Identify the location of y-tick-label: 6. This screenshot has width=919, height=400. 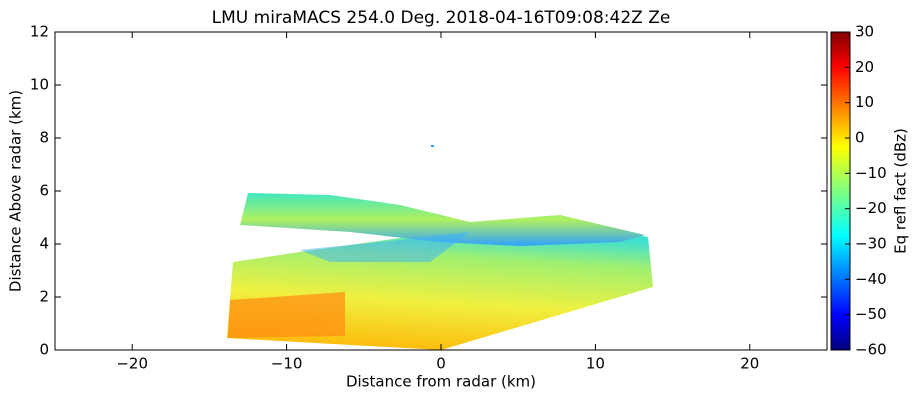
(44, 191).